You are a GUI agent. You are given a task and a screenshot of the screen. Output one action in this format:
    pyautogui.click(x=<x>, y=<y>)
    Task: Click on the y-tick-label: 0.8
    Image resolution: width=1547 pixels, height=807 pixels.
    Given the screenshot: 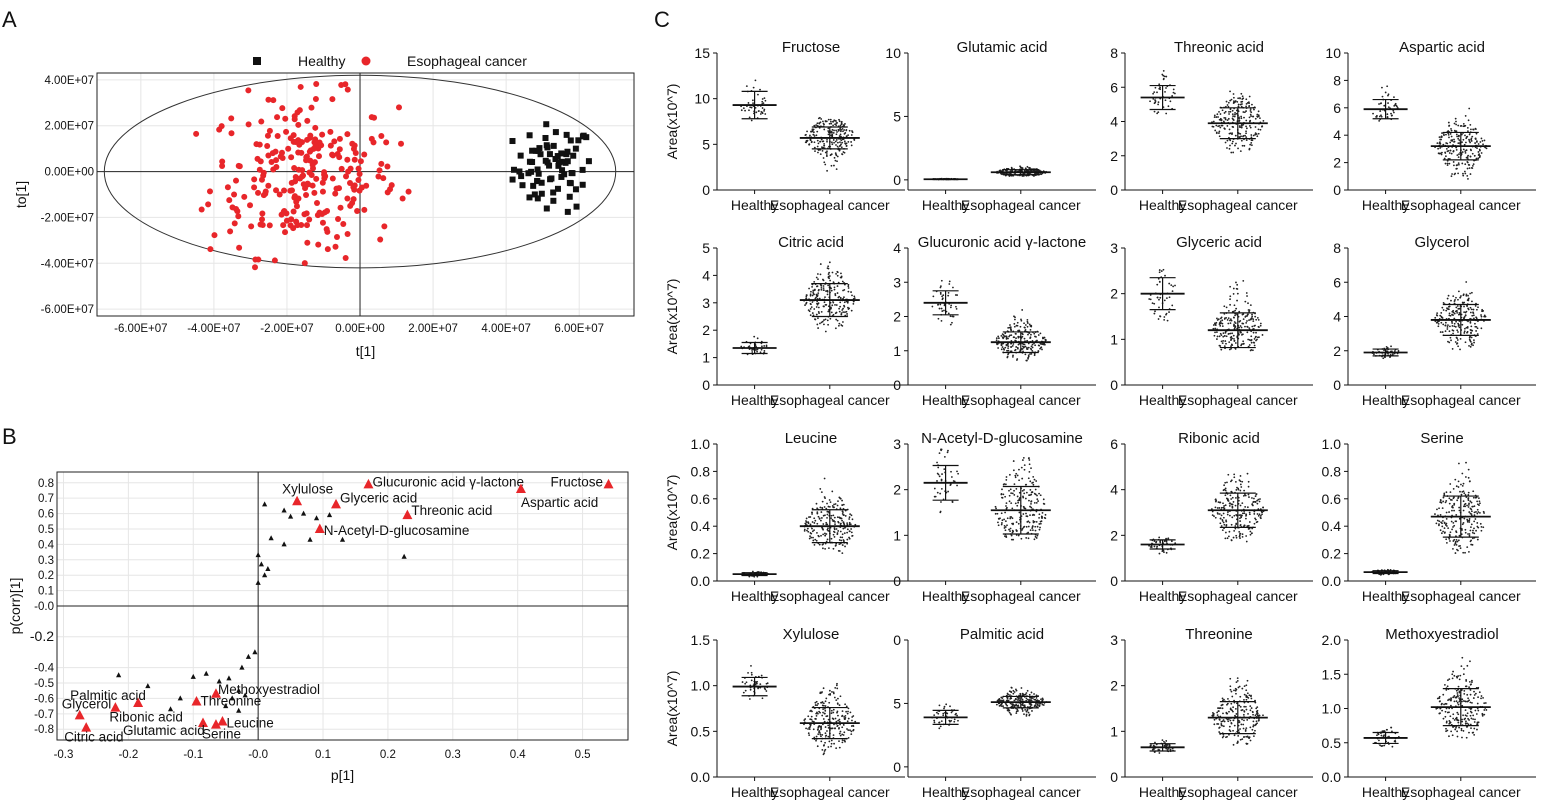 What is the action you would take?
    pyautogui.click(x=46, y=484)
    